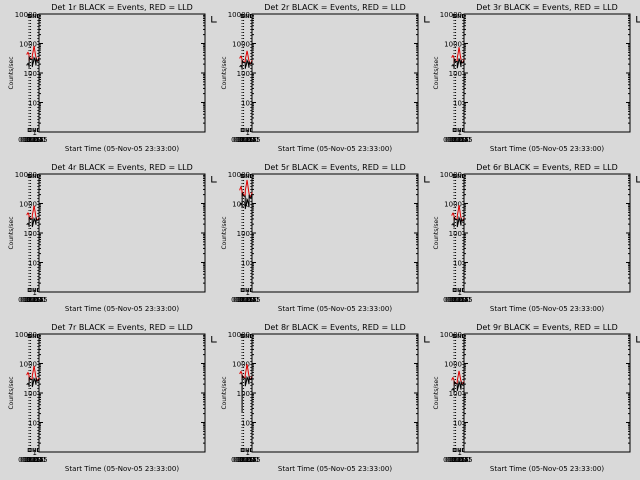 The height and width of the screenshot is (480, 640). Describe the element at coordinates (547, 327) in the screenshot. I see `chart-title: Det 9r BLACK = Events, RED = LLD` at that location.